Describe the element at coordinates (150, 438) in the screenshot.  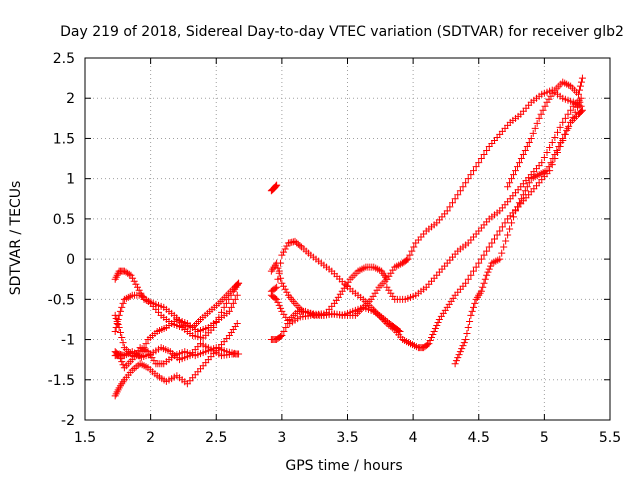
I see `x-tick-label: 2` at that location.